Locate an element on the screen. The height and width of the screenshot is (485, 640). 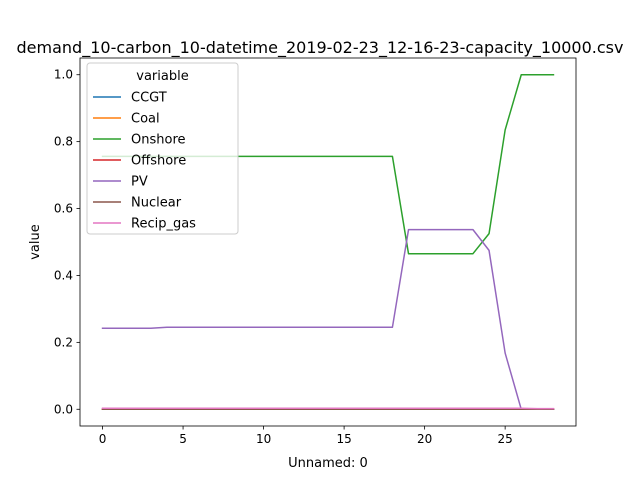
x-tick-label: 15 is located at coordinates (343, 439).